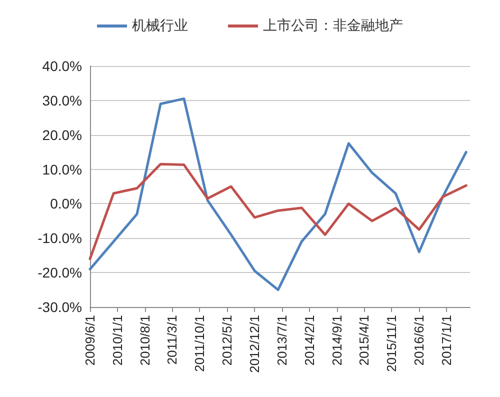  I want to click on x-tick-label: 2014/2/1, so click(310, 340).